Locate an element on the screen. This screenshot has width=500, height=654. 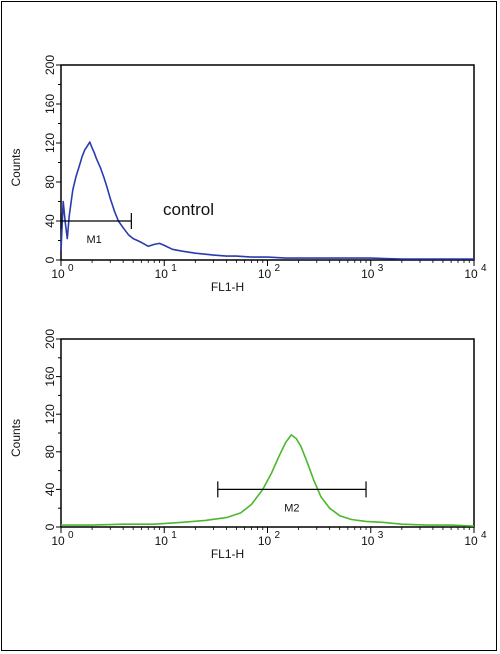
gate-label: M2 is located at coordinates (291, 508).